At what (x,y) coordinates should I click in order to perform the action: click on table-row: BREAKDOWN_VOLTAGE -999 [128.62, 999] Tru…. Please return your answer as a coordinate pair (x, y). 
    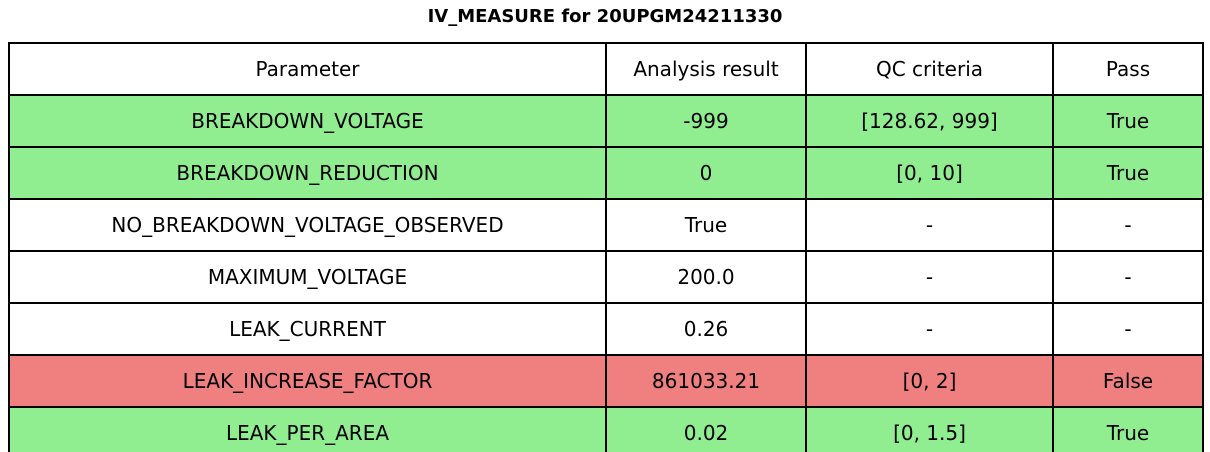
    Looking at the image, I should click on (606, 121).